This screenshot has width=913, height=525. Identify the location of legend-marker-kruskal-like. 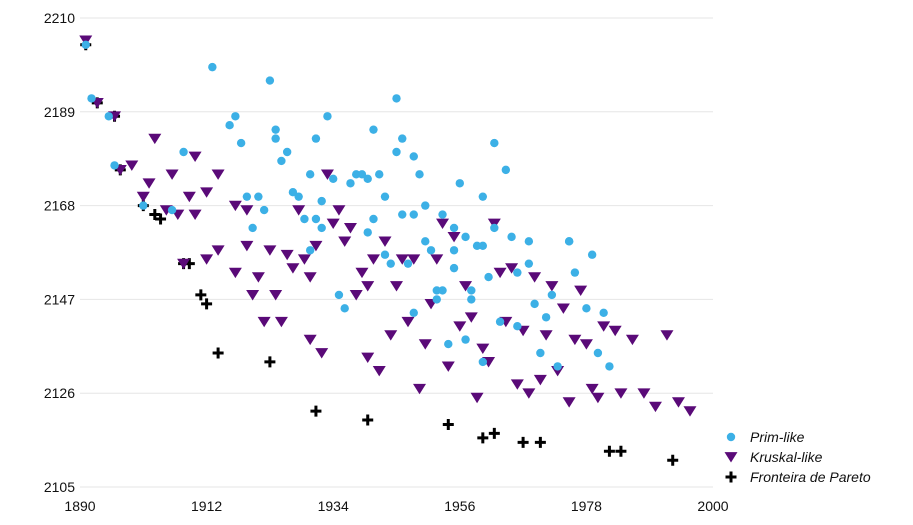
(731, 457).